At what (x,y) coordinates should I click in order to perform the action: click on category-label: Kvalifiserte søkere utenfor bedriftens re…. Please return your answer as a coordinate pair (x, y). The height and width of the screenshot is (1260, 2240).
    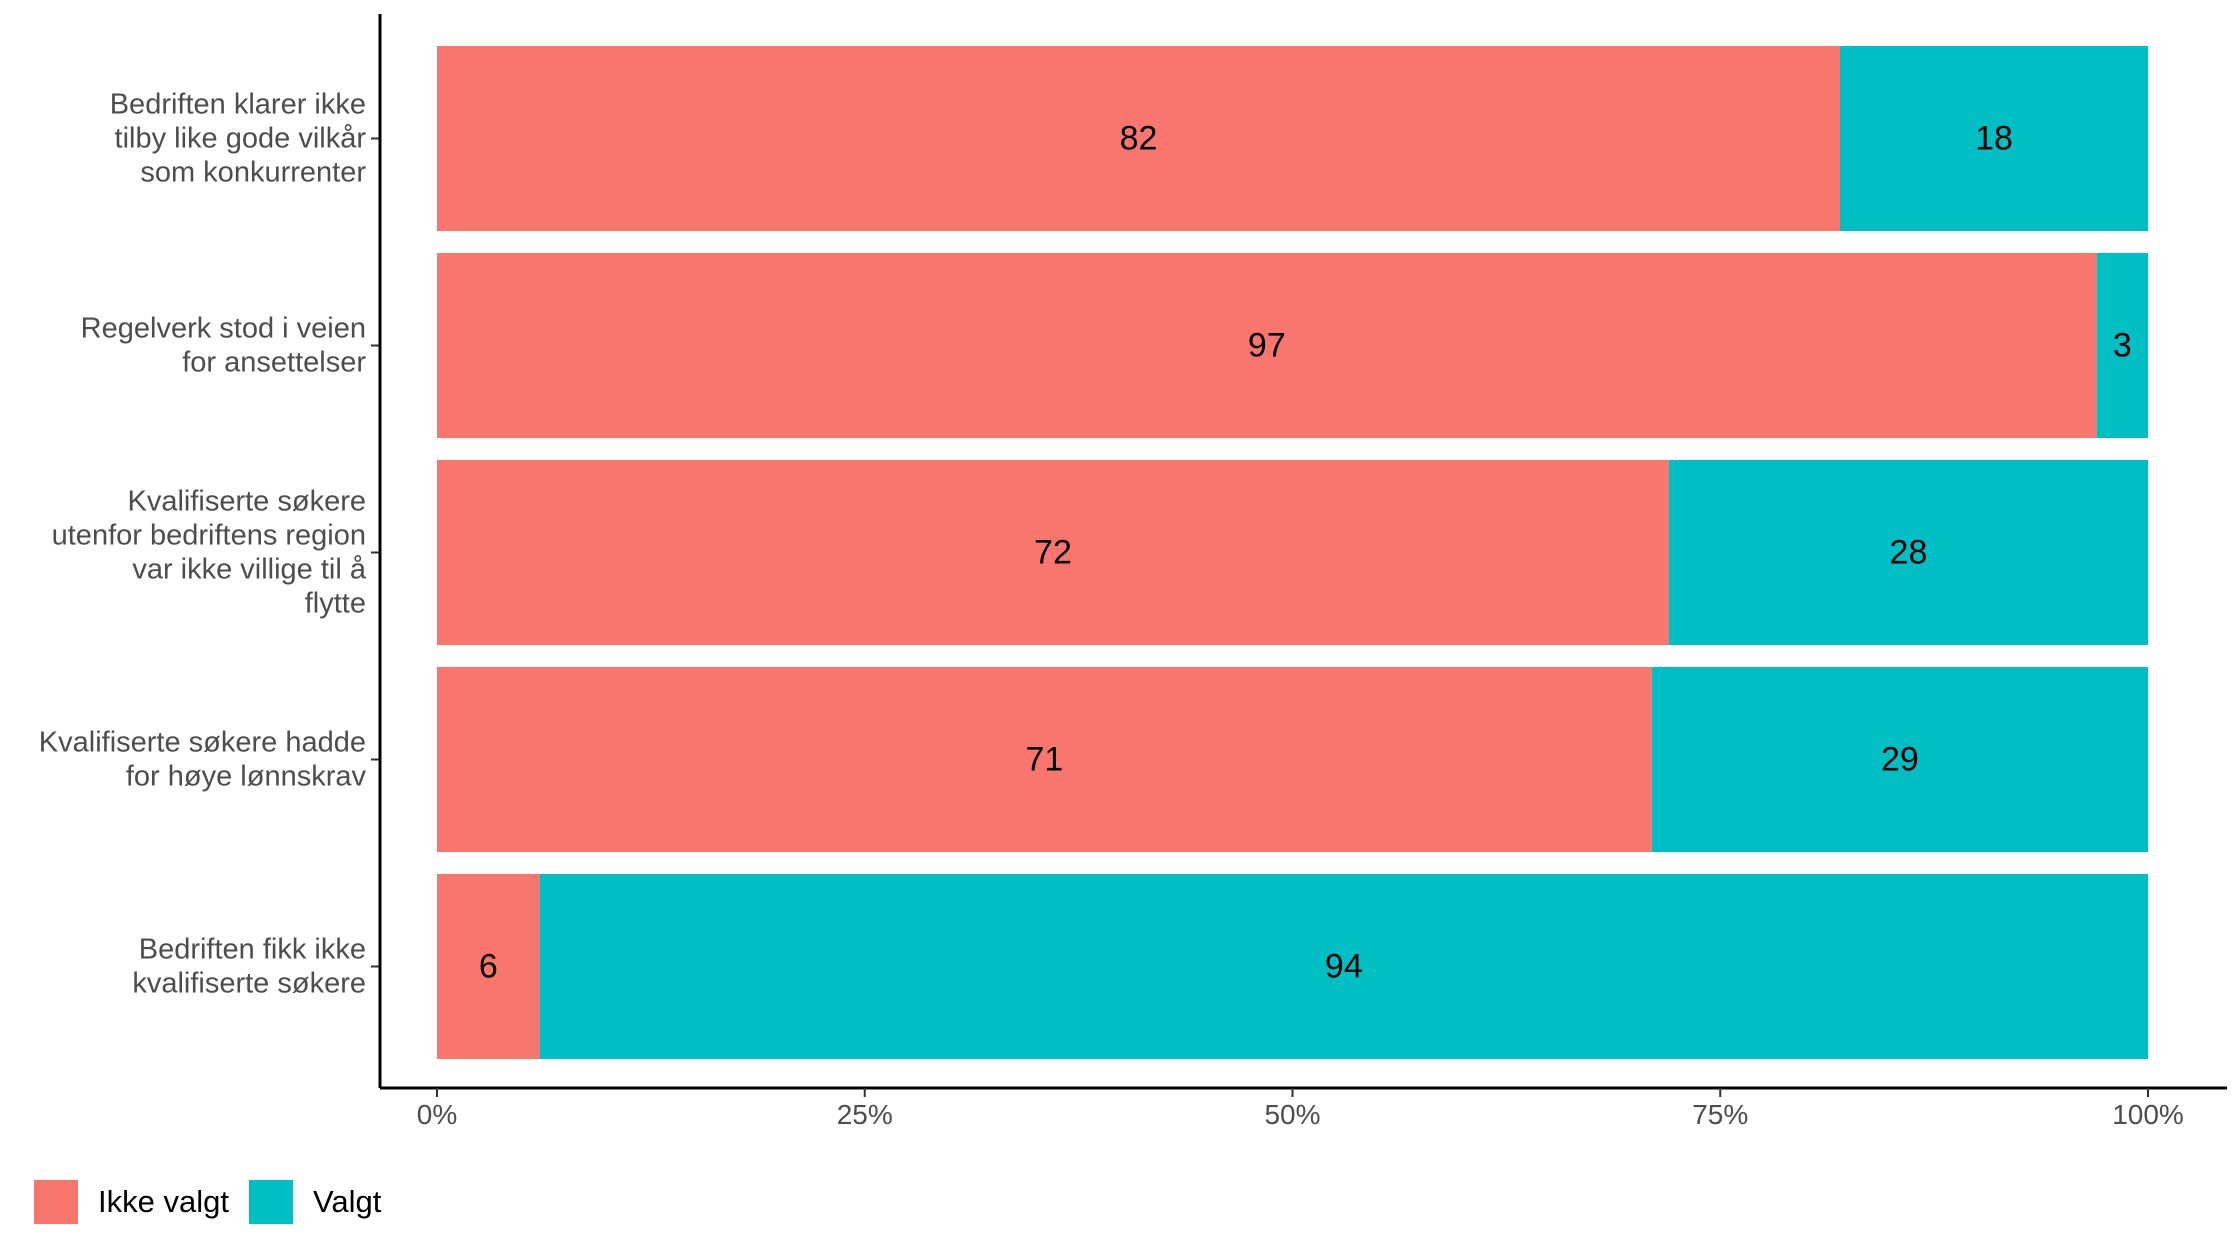
    Looking at the image, I should click on (209, 553).